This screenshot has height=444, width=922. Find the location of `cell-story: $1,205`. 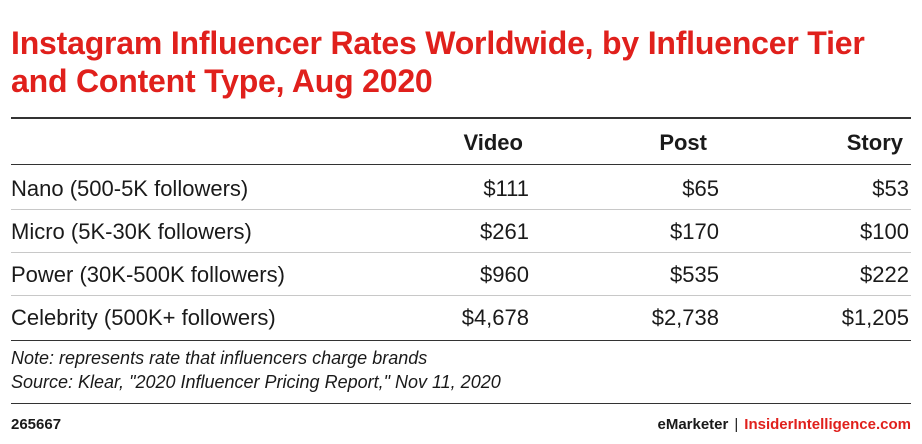

cell-story: $1,205 is located at coordinates (875, 317).